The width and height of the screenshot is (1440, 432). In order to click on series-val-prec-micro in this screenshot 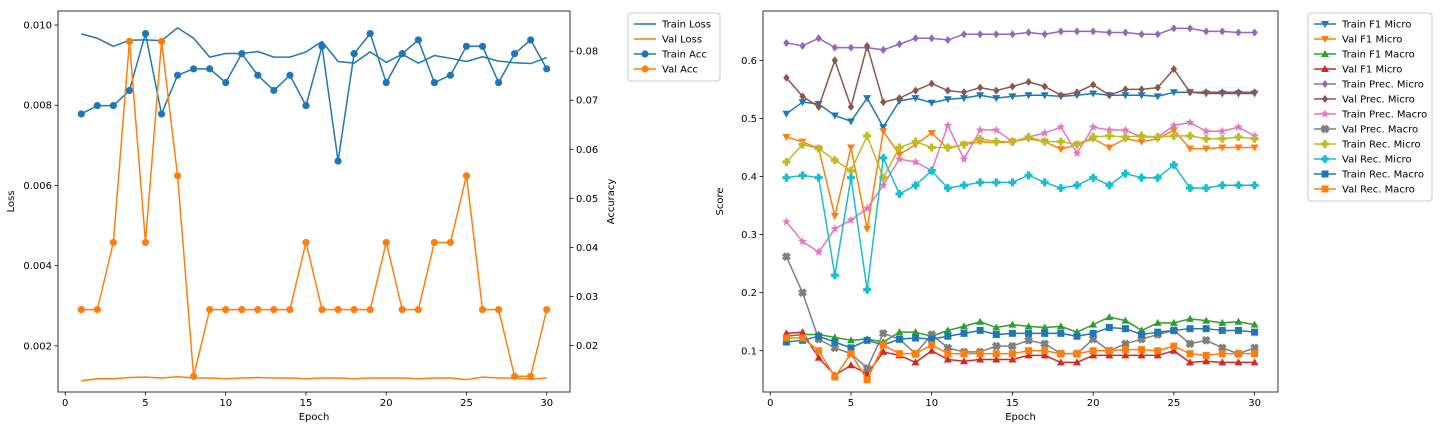, I will do `click(1020, 76)`.